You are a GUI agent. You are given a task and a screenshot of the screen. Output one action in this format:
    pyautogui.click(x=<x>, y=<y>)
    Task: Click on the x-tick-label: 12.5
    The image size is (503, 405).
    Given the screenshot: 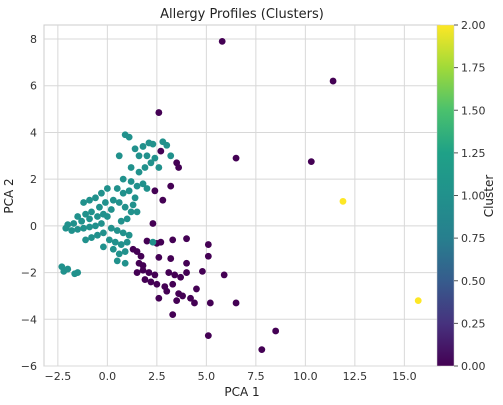 What is the action you would take?
    pyautogui.click(x=355, y=376)
    